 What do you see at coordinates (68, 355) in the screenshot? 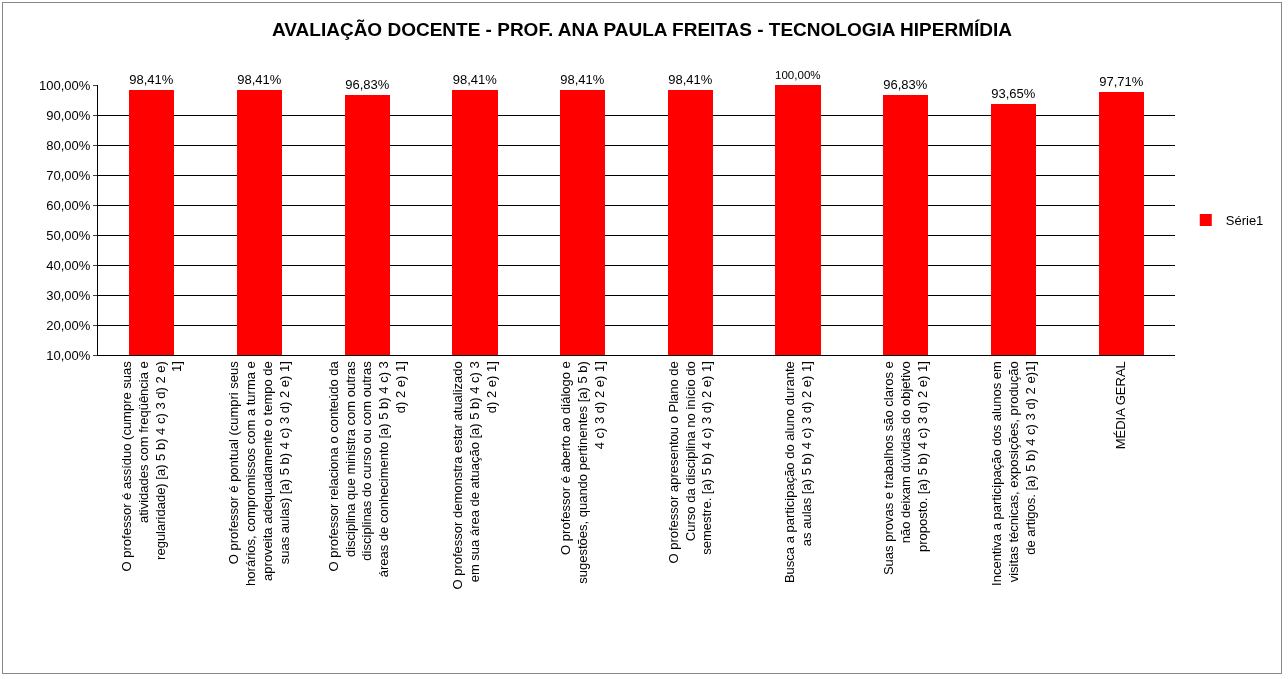
I see `y-tick-label: 10,00%` at bounding box center [68, 355].